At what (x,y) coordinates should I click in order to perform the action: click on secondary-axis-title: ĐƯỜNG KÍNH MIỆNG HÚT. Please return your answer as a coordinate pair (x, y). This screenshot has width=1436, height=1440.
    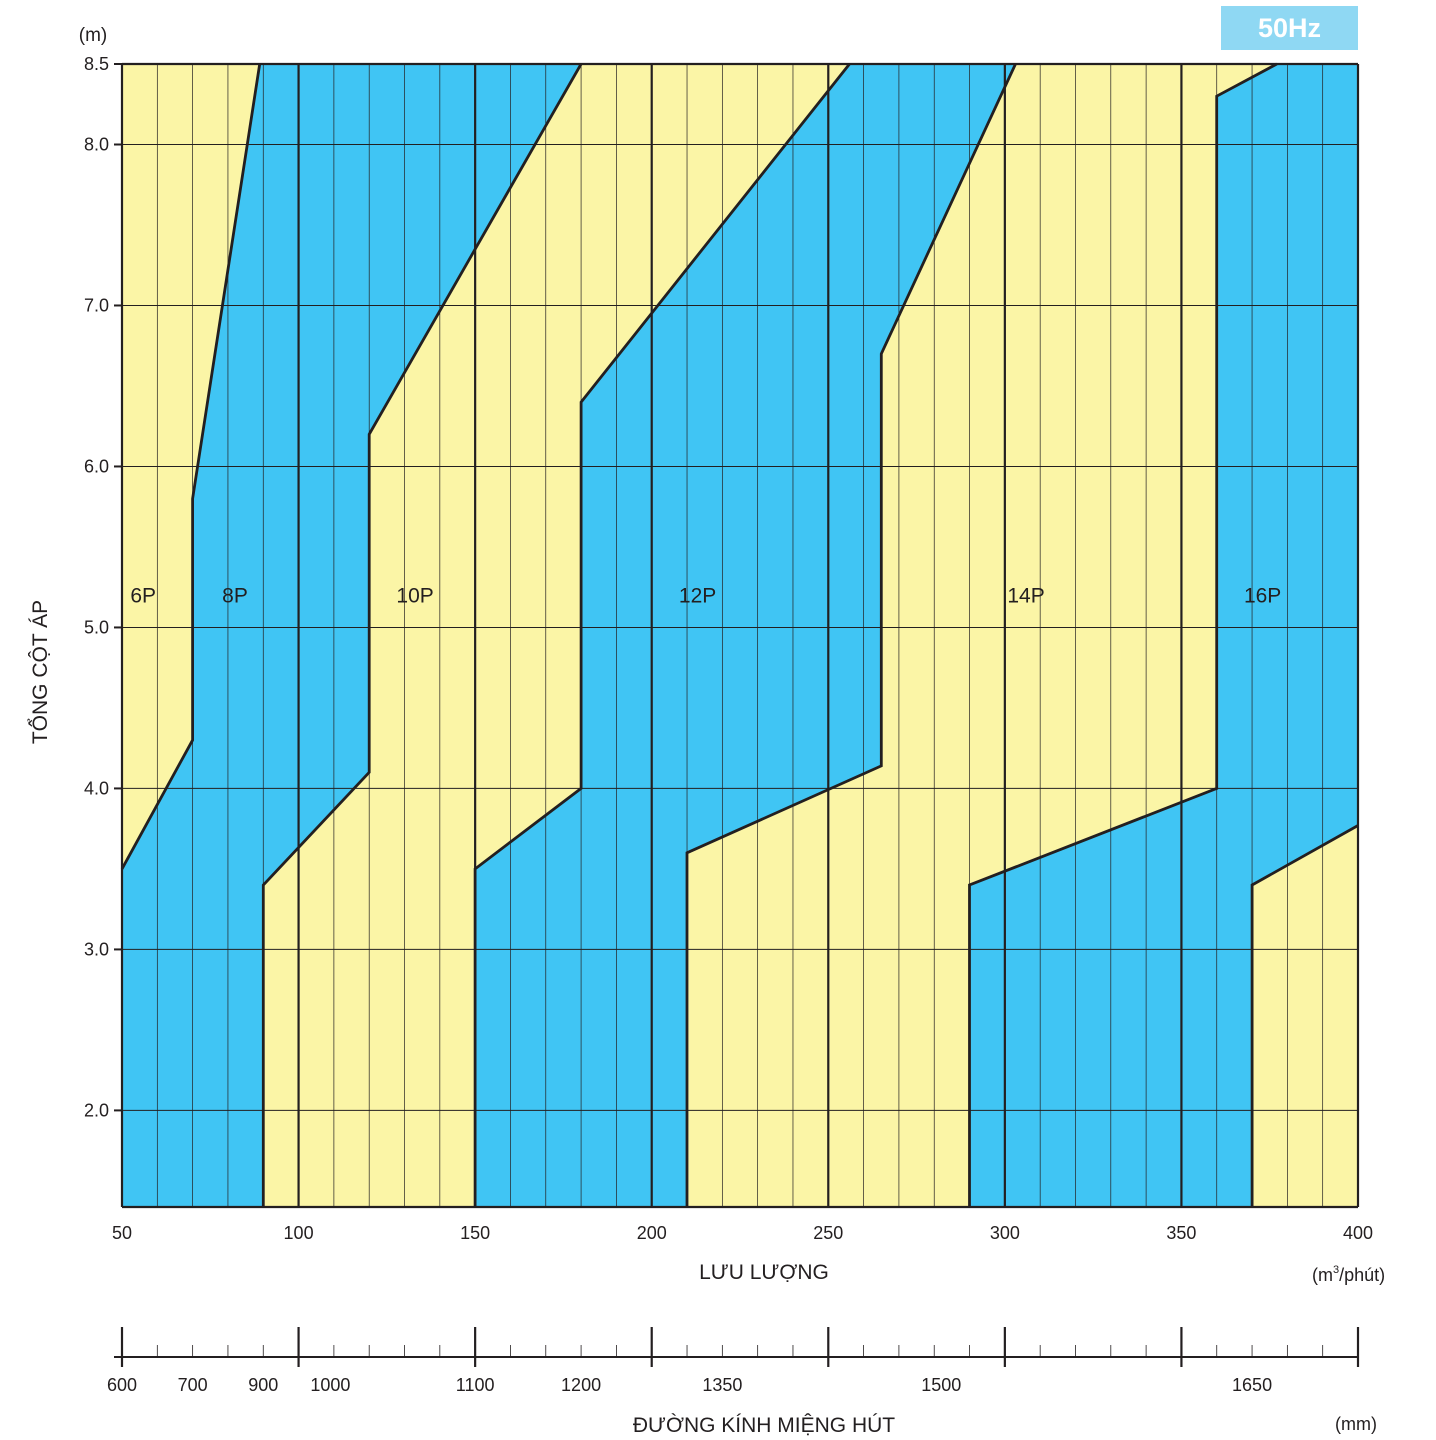
    Looking at the image, I should click on (764, 1425).